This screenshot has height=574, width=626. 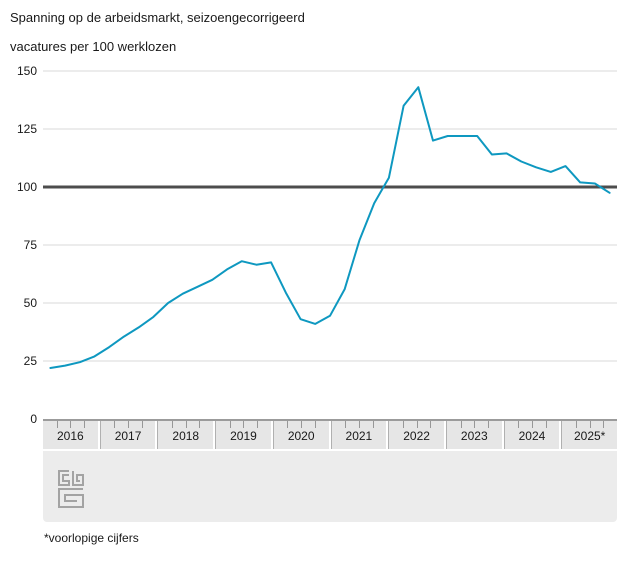 I want to click on x-axis-year-cell: 2022, so click(x=416, y=435).